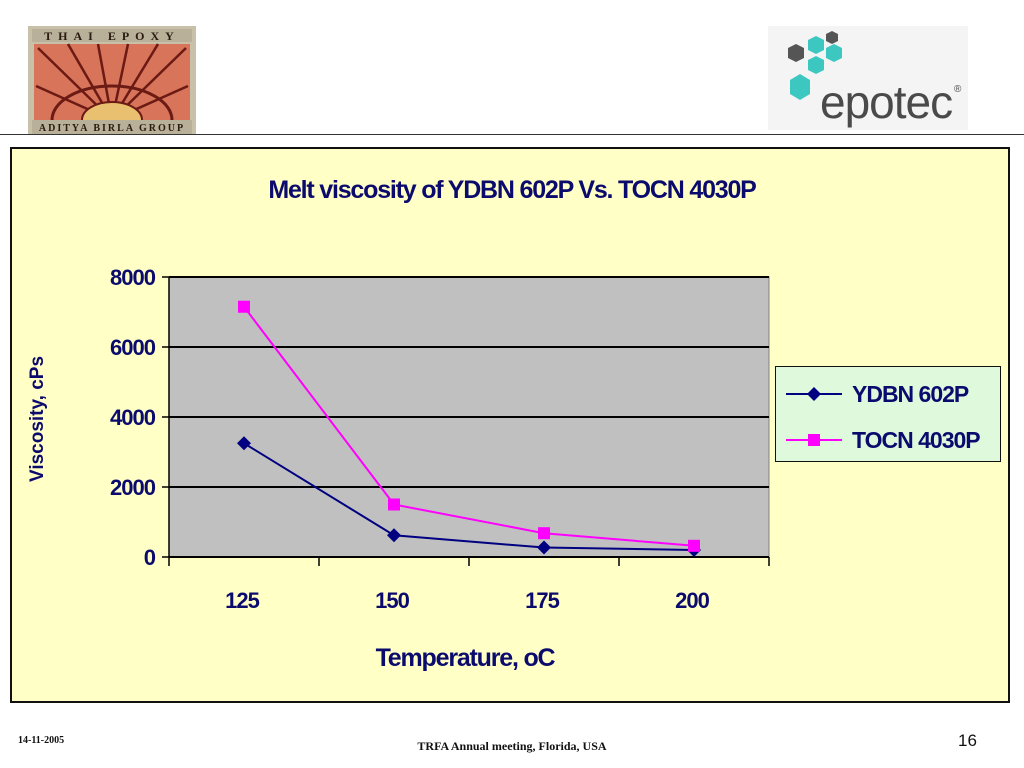 The image size is (1024, 768). Describe the element at coordinates (37, 419) in the screenshot. I see `y-axis-label: Viscosity, cPs` at that location.